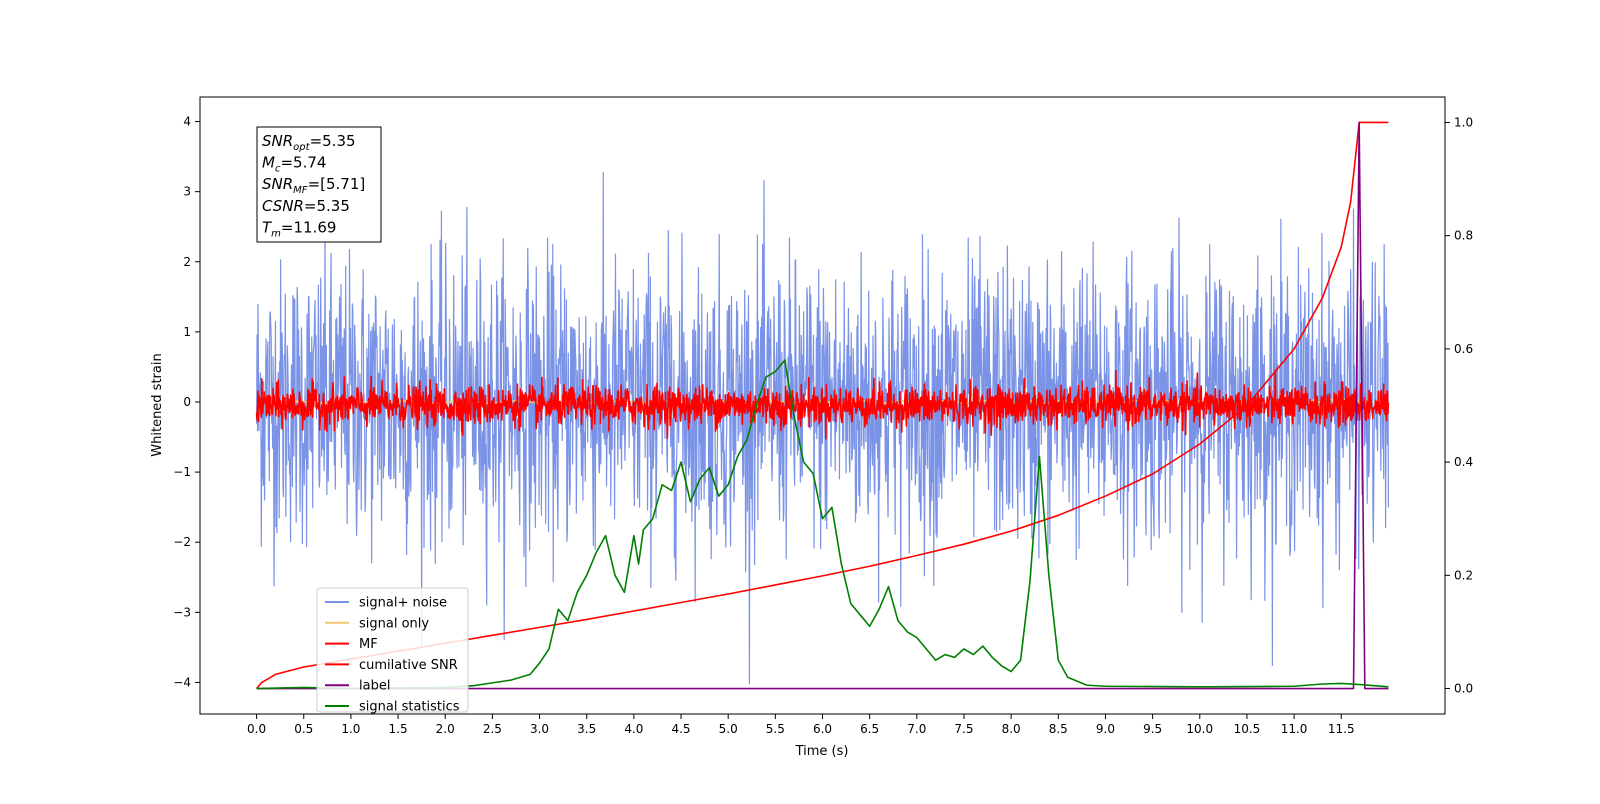 This screenshot has height=804, width=1600. Describe the element at coordinates (394, 623) in the screenshot. I see `legend-label-signal-only: signal only` at that location.